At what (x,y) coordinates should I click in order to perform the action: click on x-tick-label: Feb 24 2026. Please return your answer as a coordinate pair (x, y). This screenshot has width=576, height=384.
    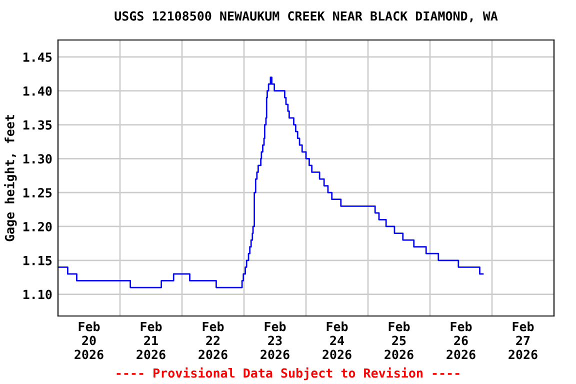
    Looking at the image, I should click on (337, 341).